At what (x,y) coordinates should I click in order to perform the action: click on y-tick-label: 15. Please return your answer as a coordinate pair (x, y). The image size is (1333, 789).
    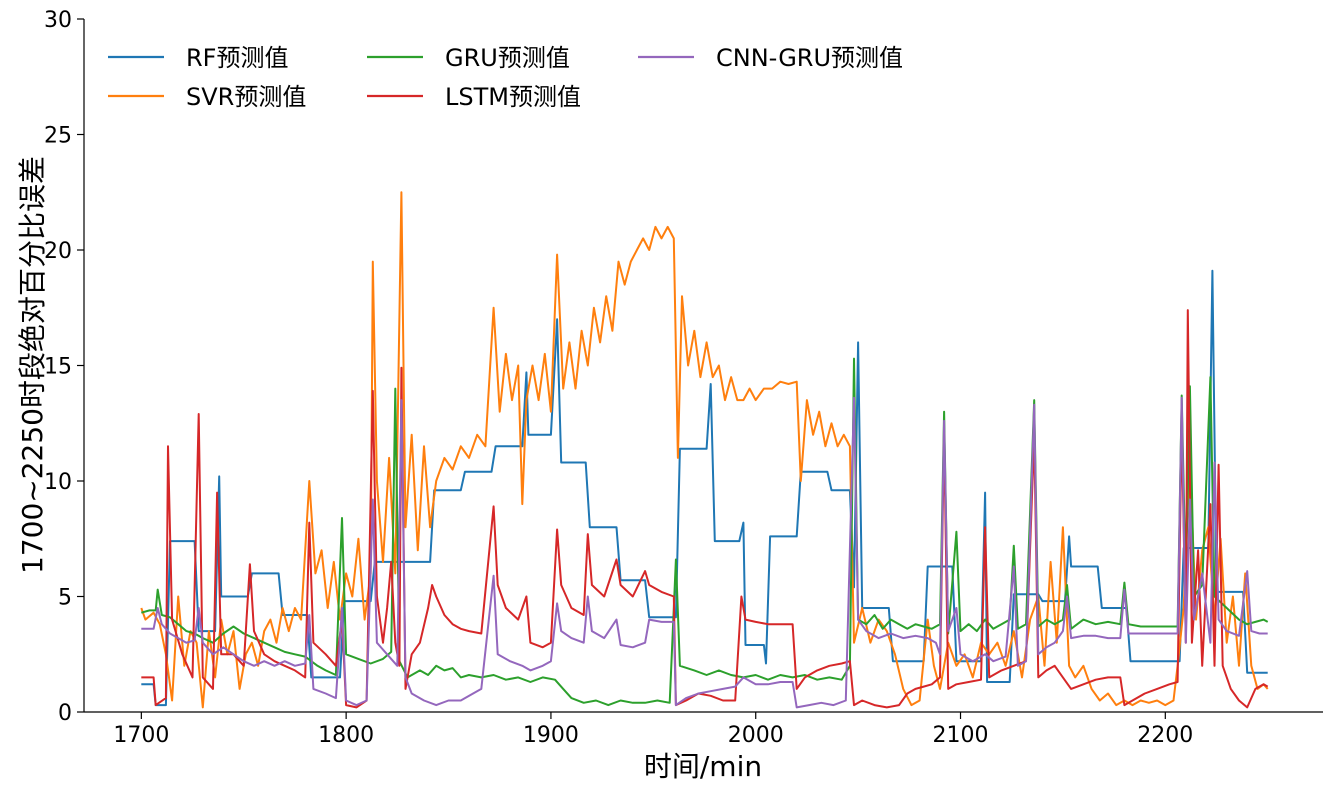
    Looking at the image, I should click on (58, 367).